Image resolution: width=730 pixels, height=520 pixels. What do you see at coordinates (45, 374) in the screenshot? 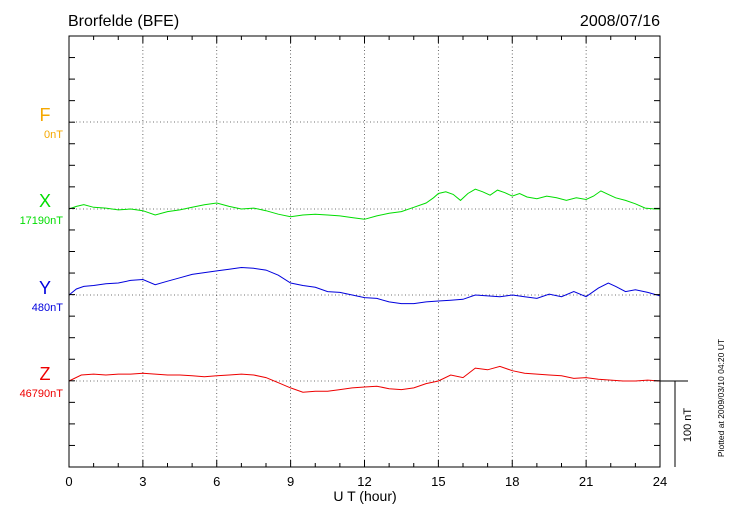
I see `component-label-z: Z` at bounding box center [45, 374].